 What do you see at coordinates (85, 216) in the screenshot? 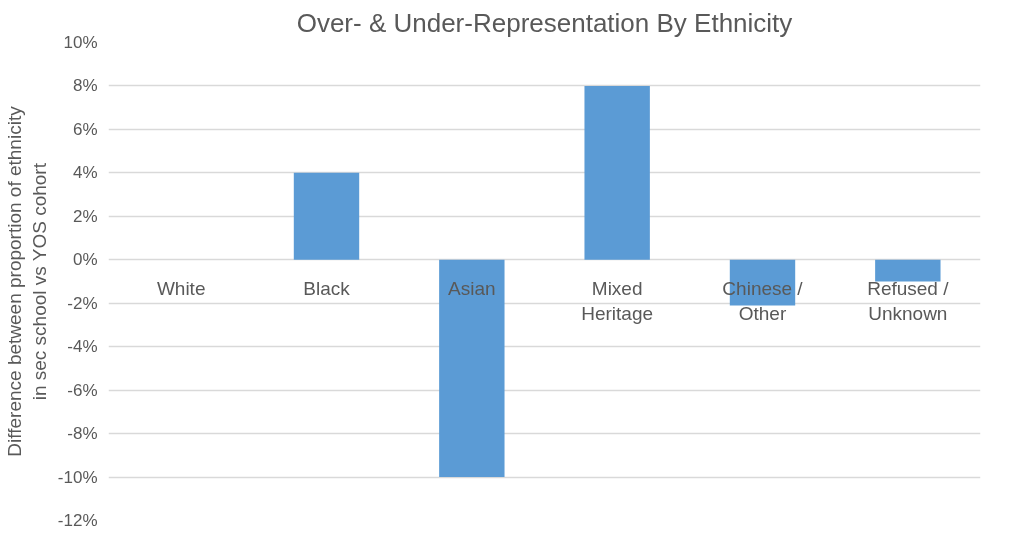
I see `y-tick-label: 2%` at bounding box center [85, 216].